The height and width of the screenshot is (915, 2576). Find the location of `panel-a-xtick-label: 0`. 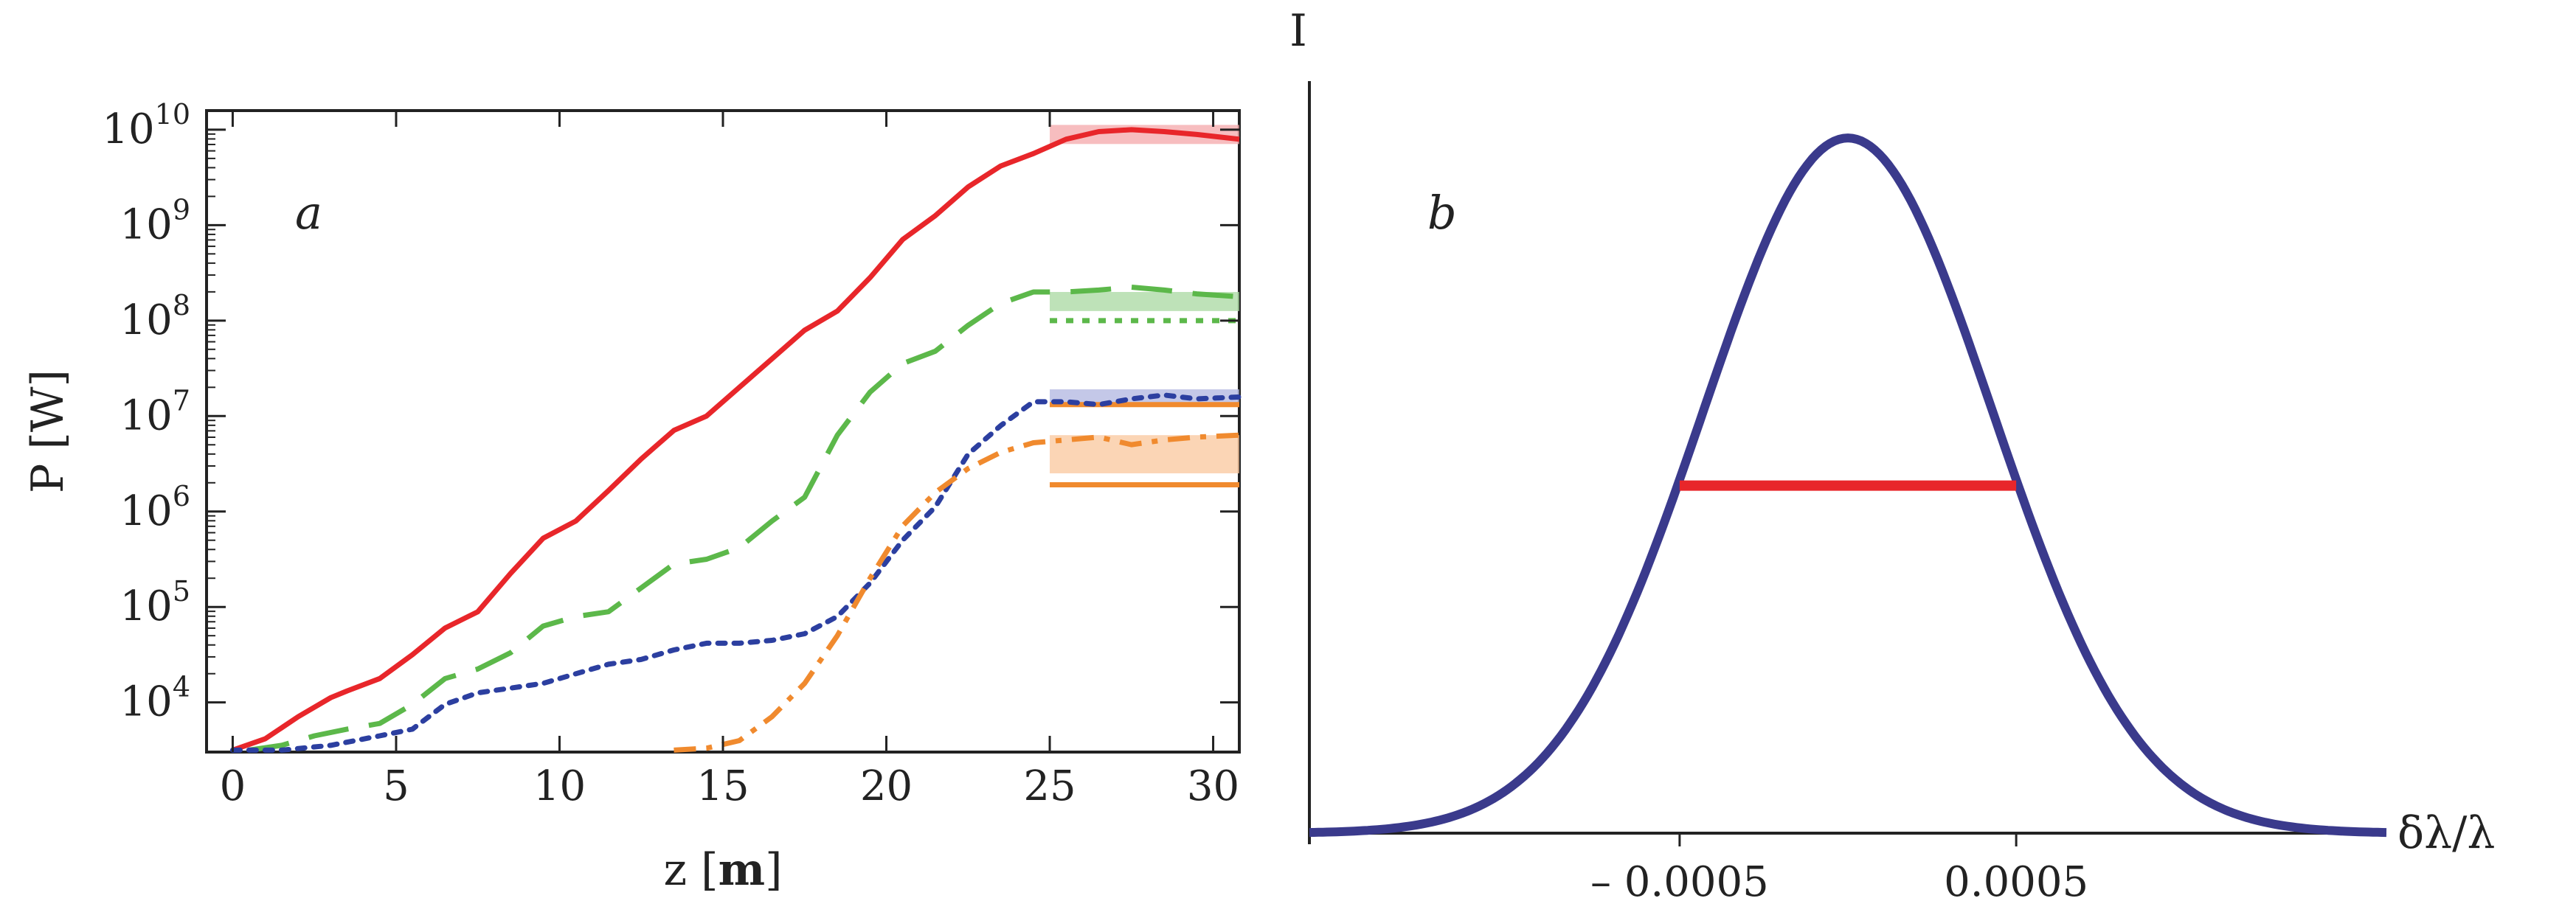

panel-a-xtick-label: 0 is located at coordinates (233, 786).